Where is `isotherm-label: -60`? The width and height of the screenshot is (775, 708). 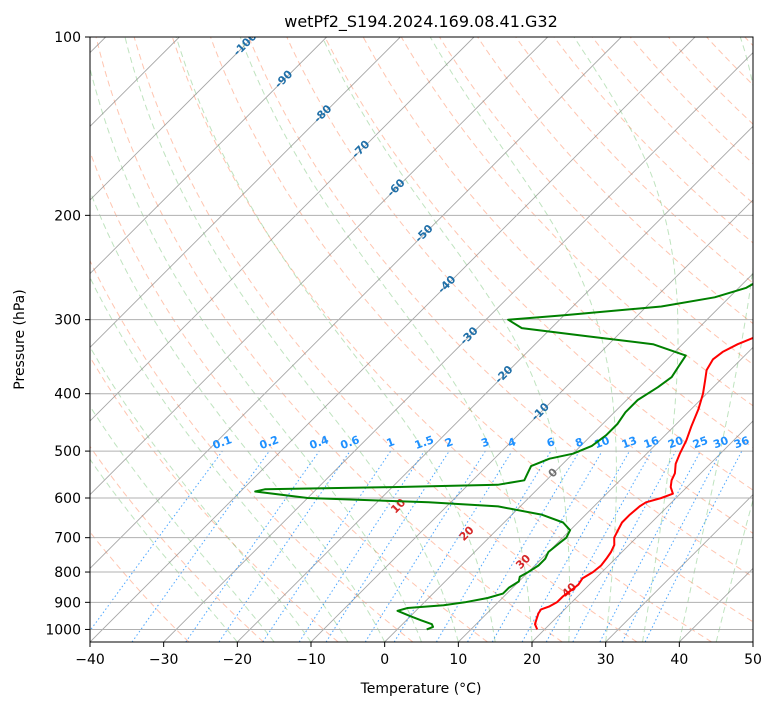
isotherm-label: -60 is located at coordinates (395, 187).